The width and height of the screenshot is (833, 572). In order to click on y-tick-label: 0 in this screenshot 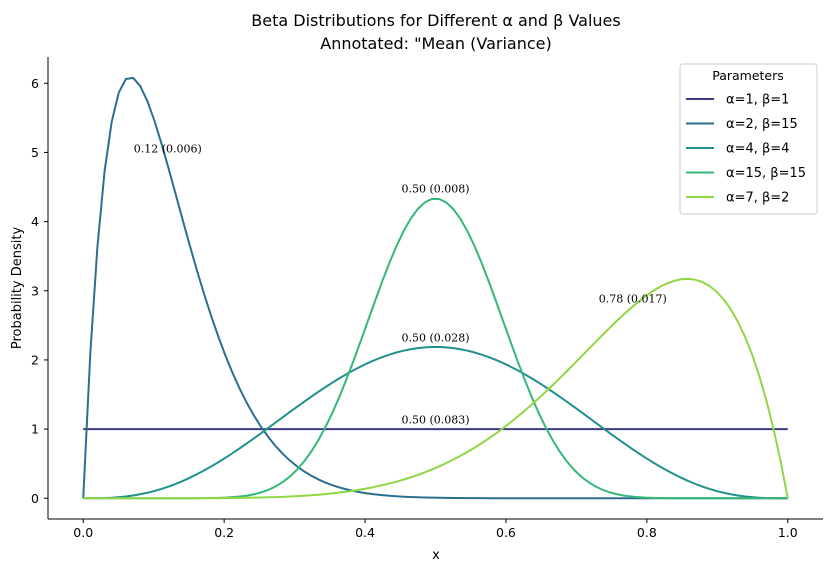, I will do `click(35, 498)`.